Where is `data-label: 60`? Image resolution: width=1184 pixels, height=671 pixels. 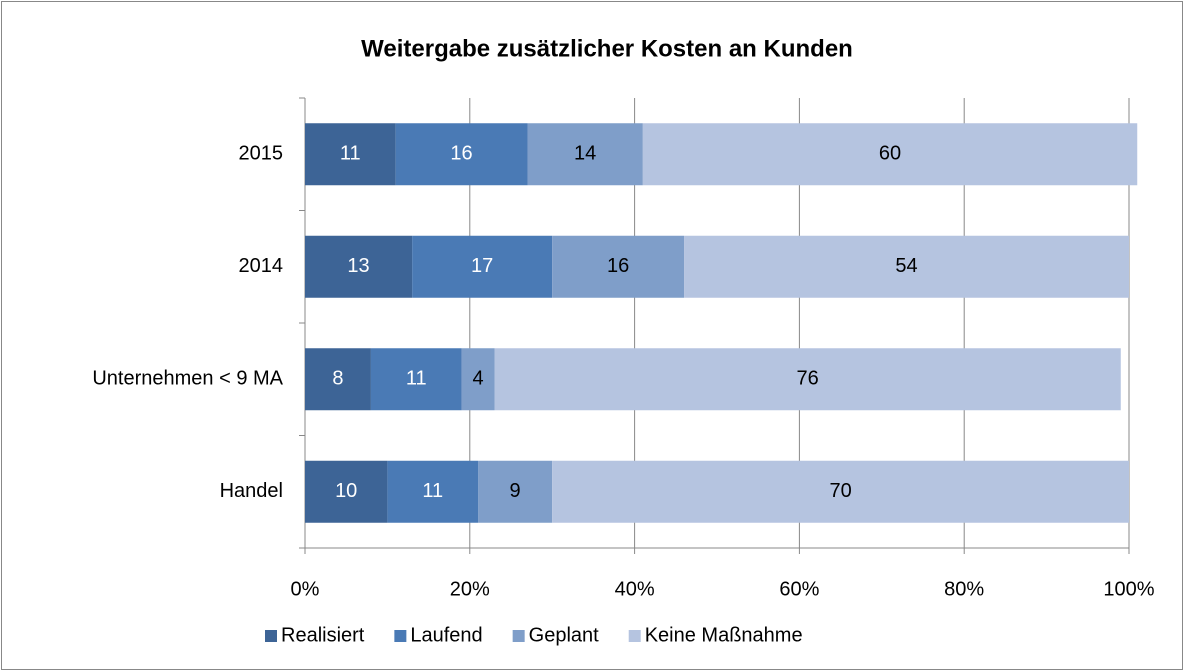
data-label: 60 is located at coordinates (890, 154).